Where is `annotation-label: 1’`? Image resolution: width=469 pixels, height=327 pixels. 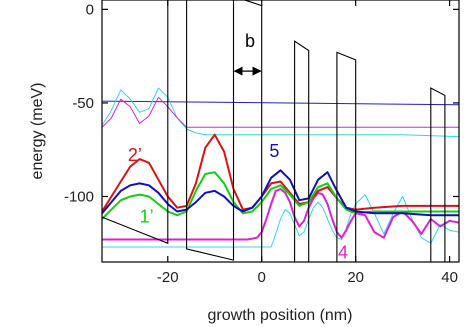 annotation-label: 1’ is located at coordinates (147, 217).